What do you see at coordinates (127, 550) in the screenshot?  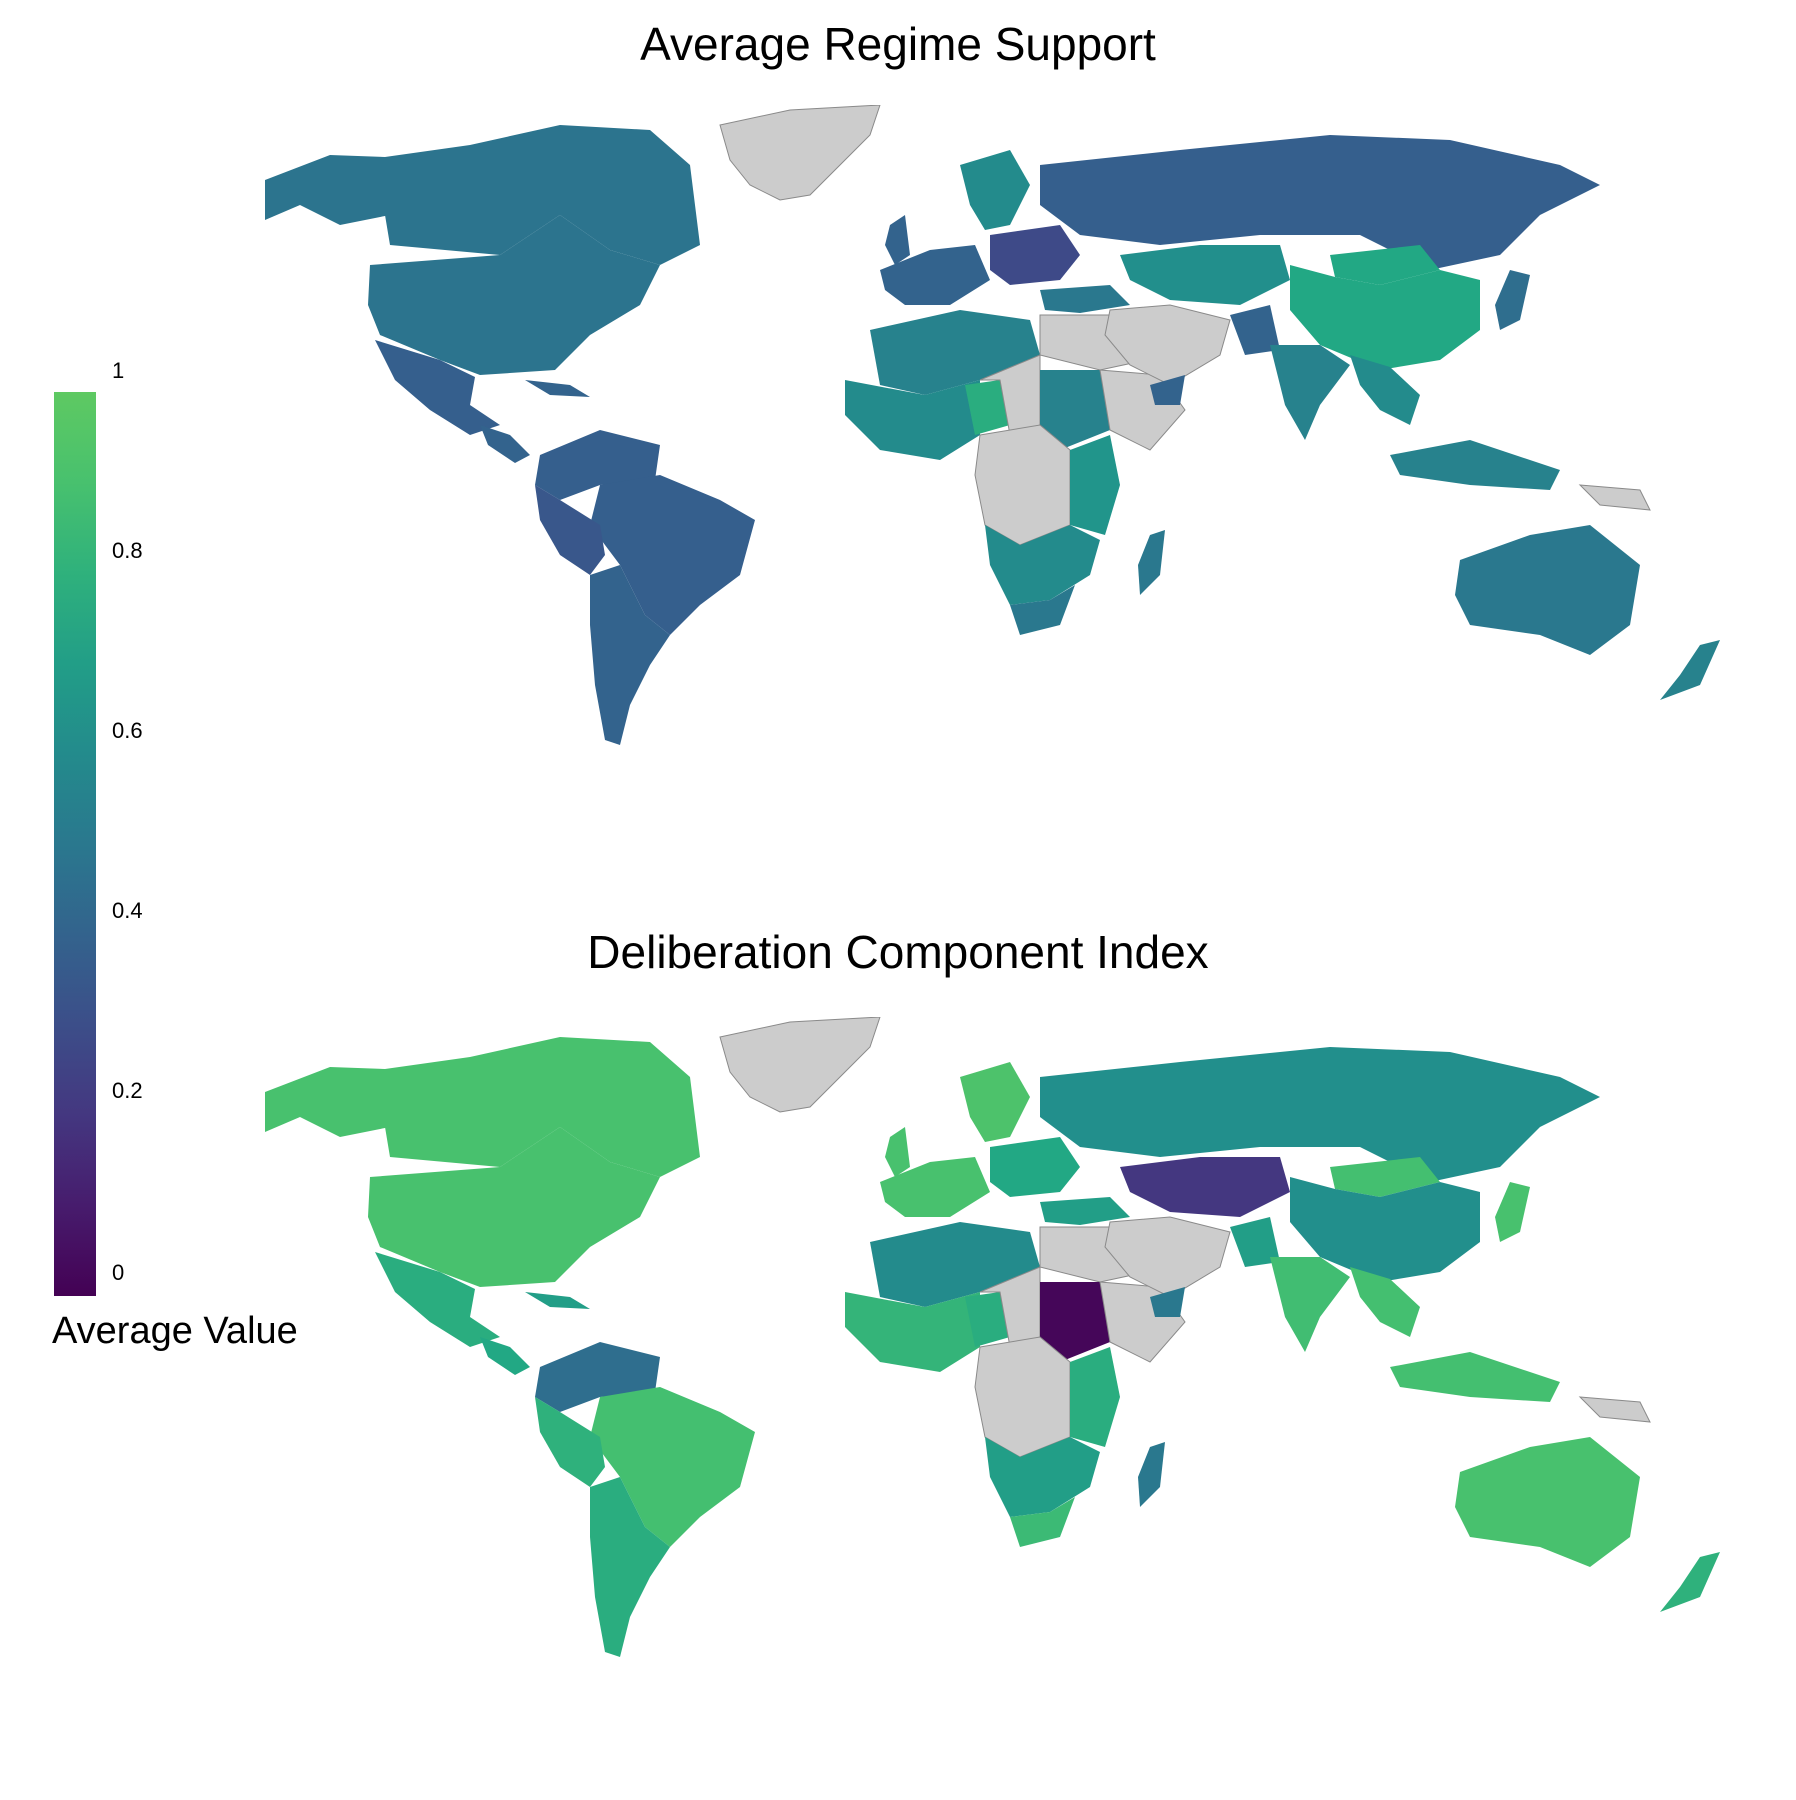 I see `legend-tick-0.8: 0.8` at bounding box center [127, 550].